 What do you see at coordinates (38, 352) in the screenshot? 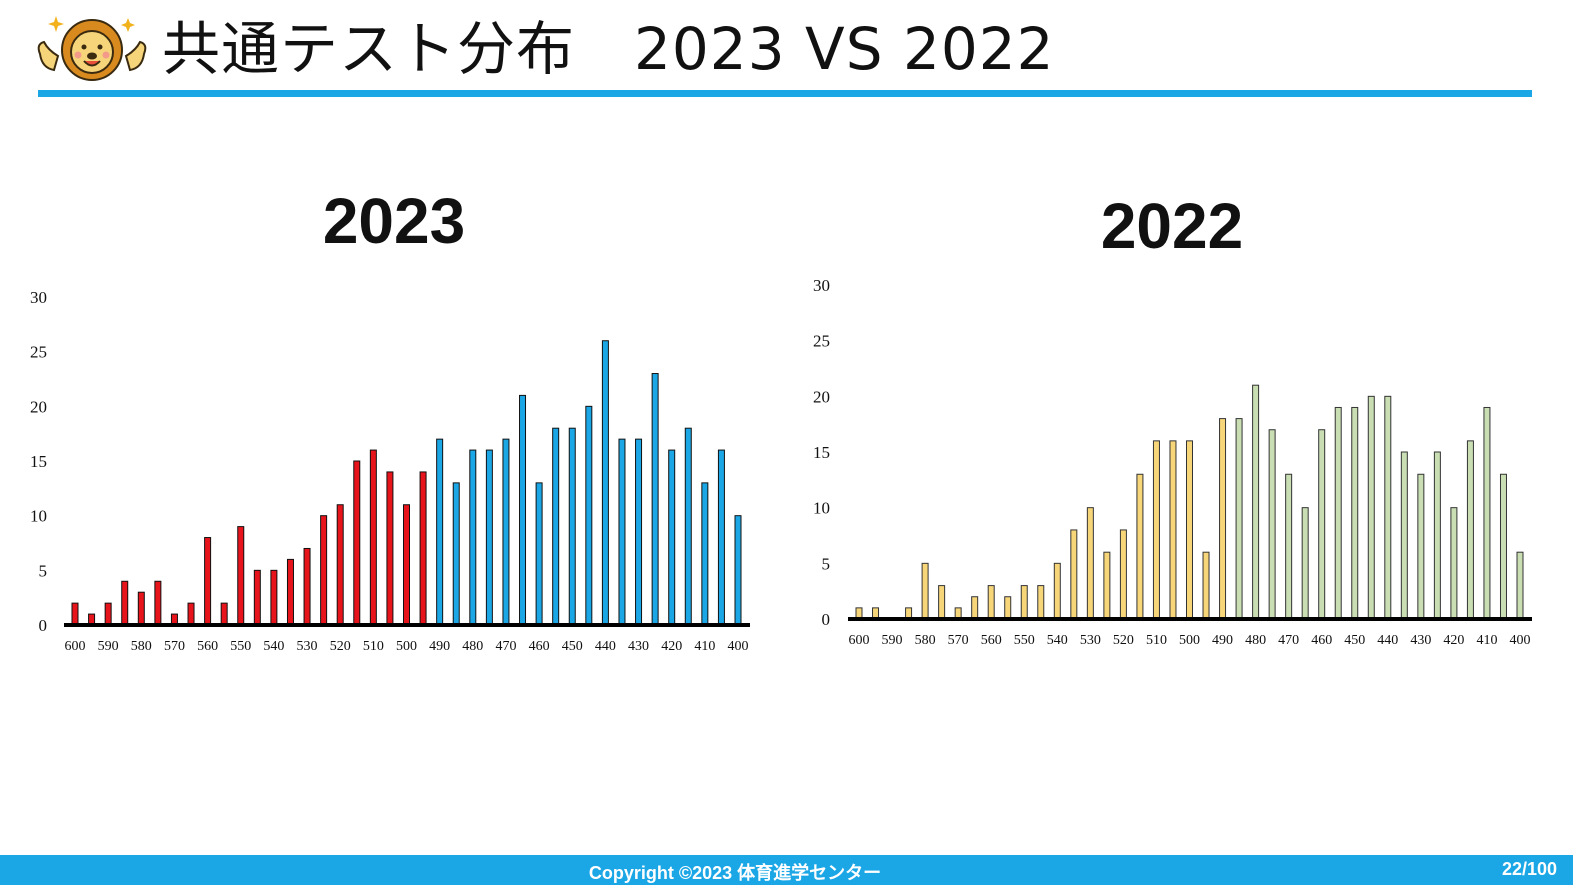
I see `y-tick-label: 25` at bounding box center [38, 352].